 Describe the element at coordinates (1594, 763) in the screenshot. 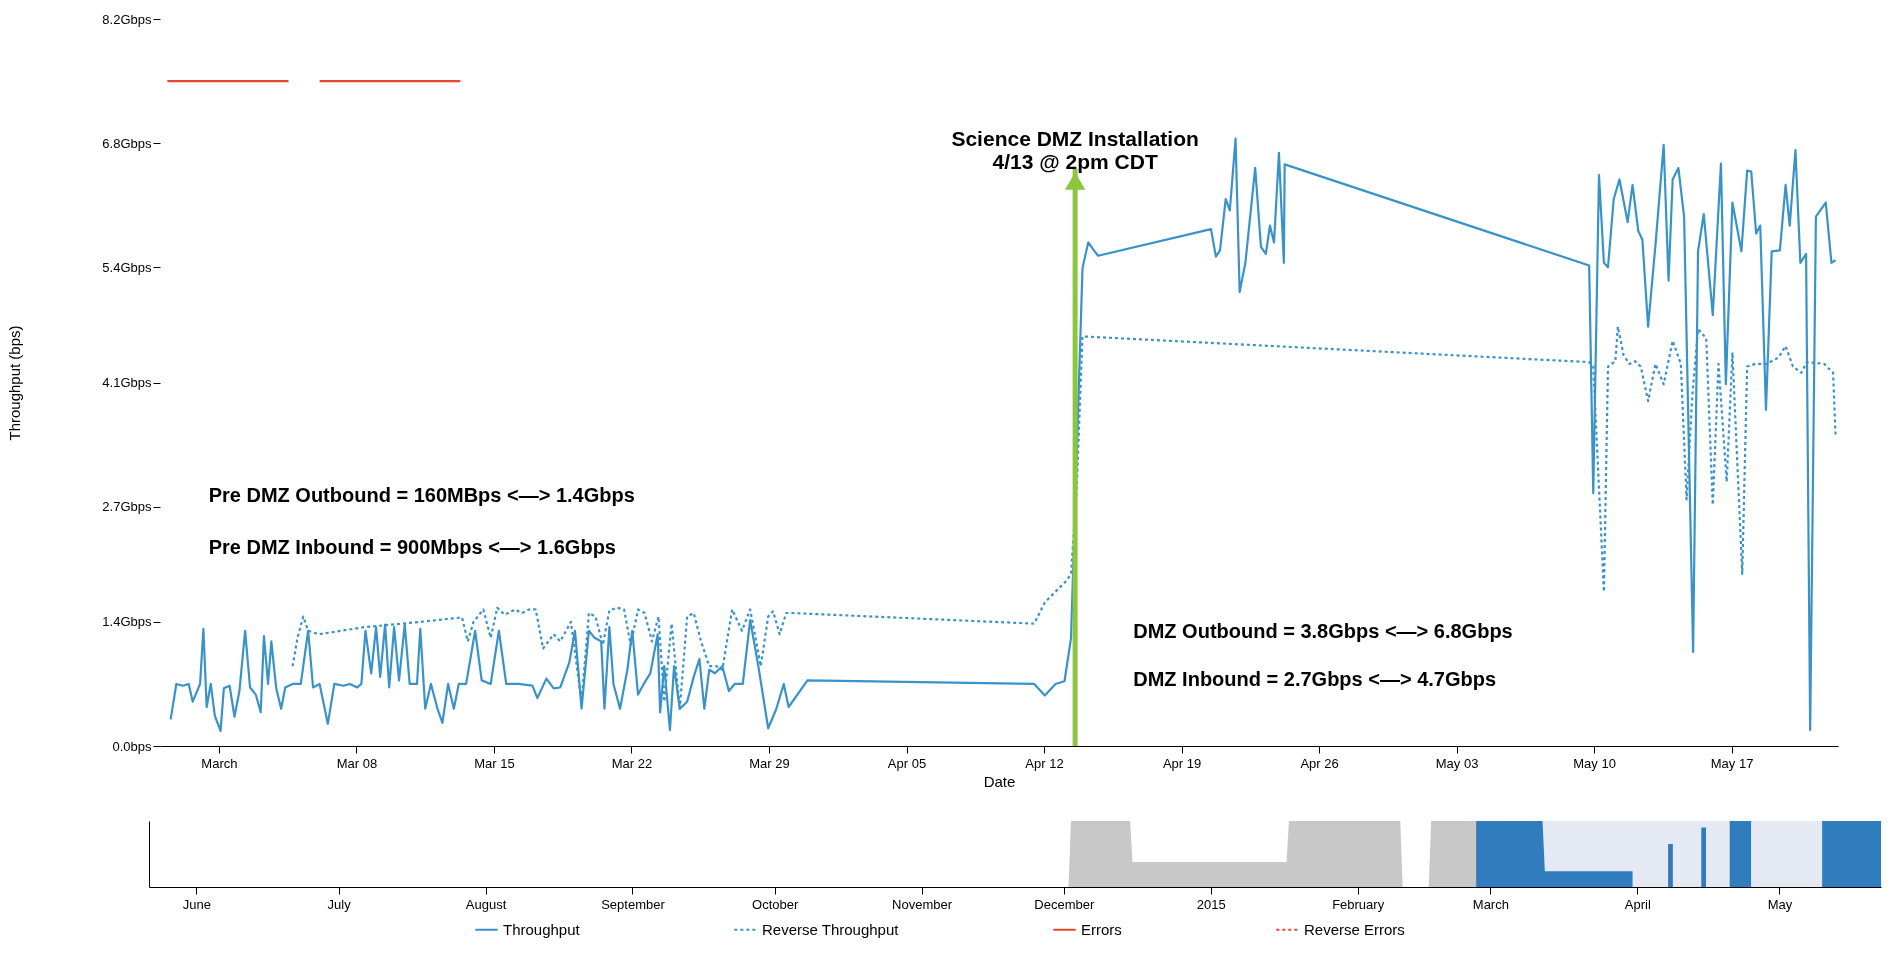

I see `x-tick-label: May 10` at that location.